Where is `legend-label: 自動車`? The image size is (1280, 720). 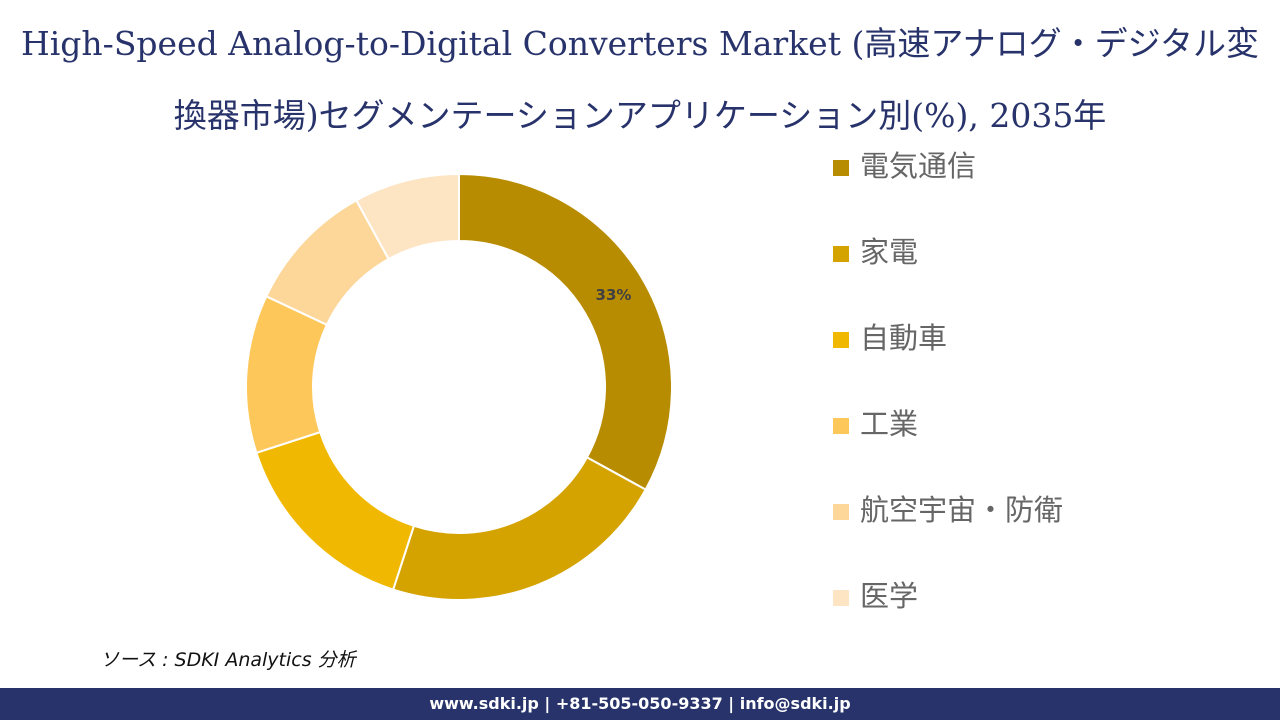
legend-label: 自動車 is located at coordinates (903, 338).